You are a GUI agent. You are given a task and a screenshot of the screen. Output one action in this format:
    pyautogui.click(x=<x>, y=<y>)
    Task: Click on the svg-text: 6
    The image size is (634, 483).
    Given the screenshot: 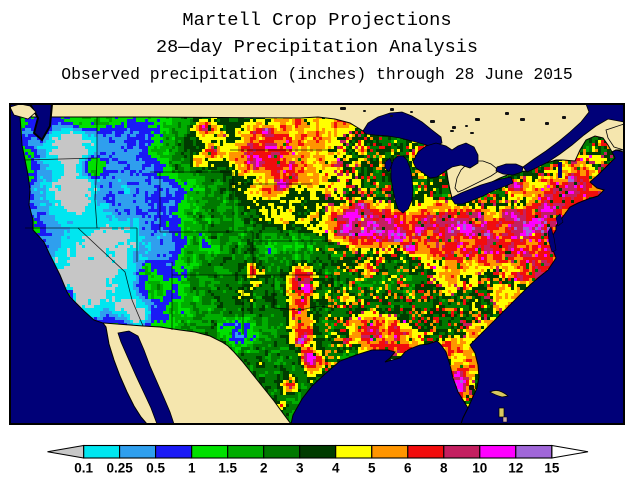 What is the action you would take?
    pyautogui.click(x=408, y=468)
    